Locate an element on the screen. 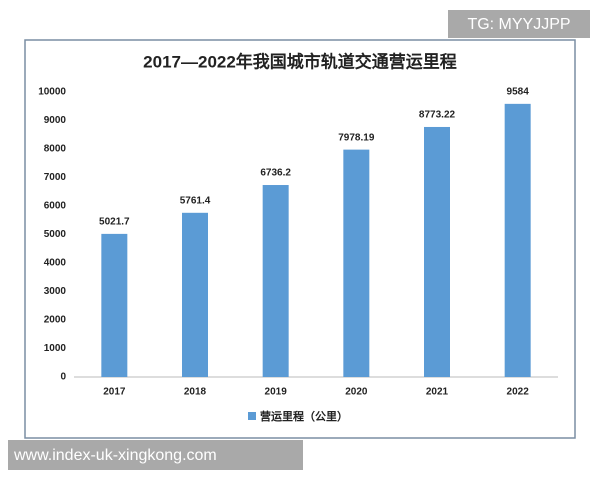 The height and width of the screenshot is (480, 600). y-tick-label: 6000 is located at coordinates (55, 206).